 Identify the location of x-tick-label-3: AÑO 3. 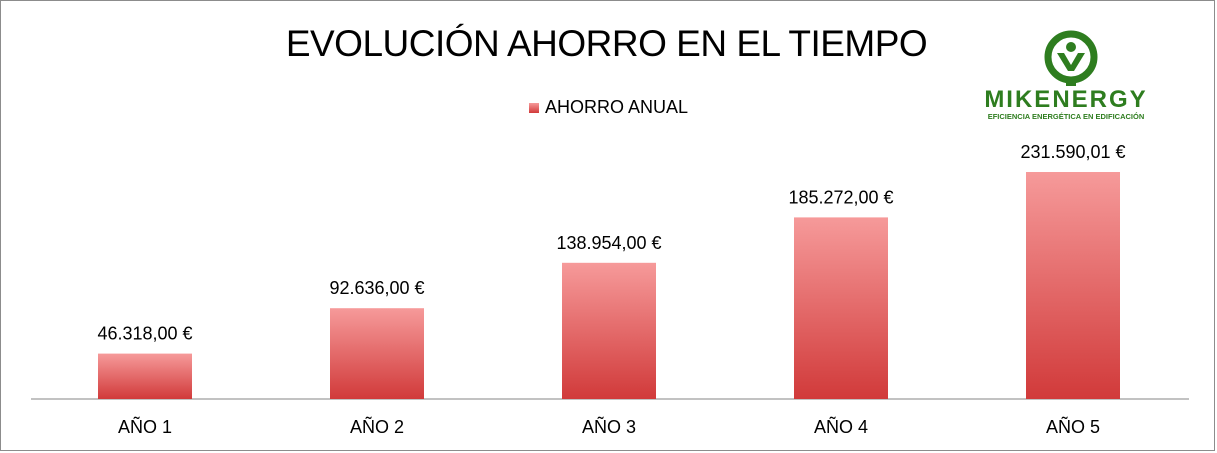
(609, 426).